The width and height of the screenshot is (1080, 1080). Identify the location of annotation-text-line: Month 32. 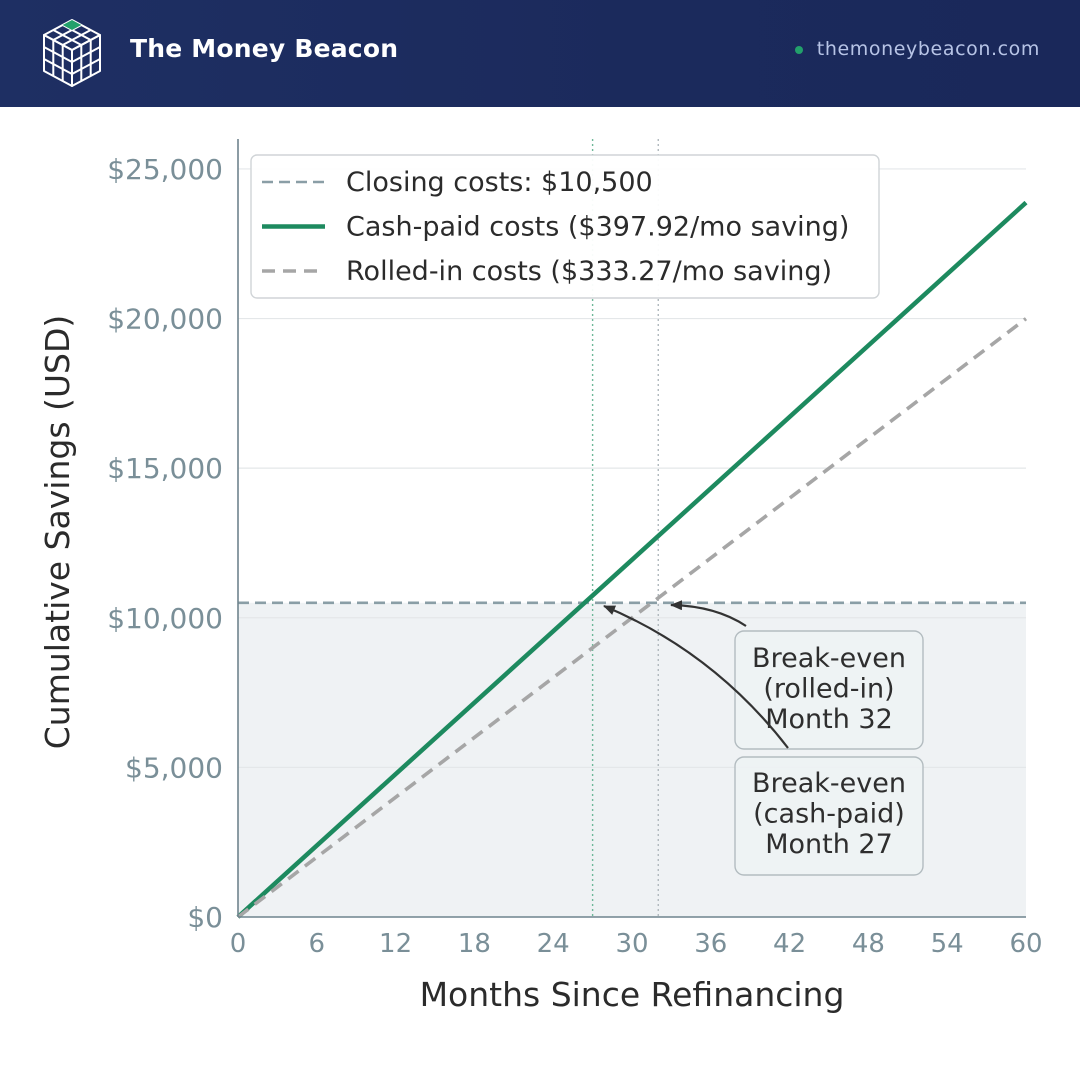
(829, 719).